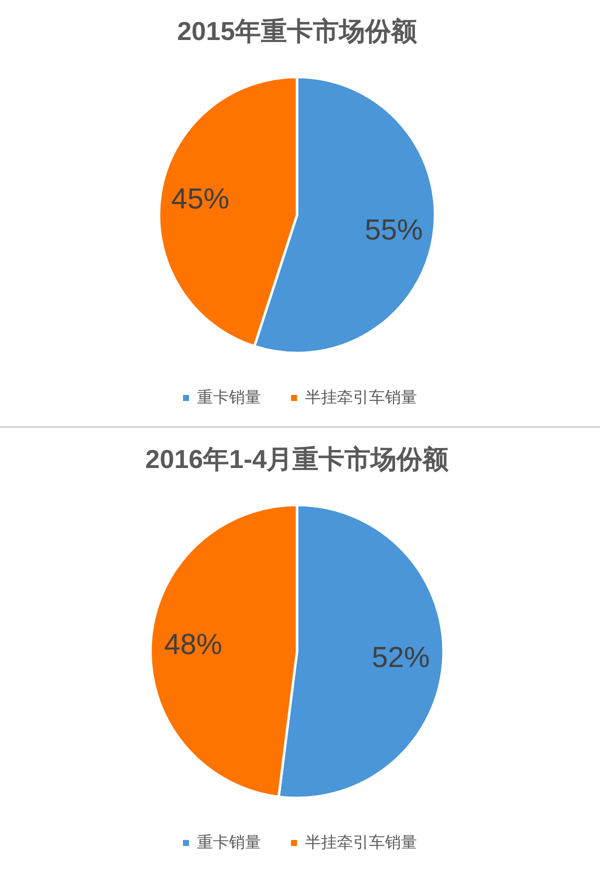 The width and height of the screenshot is (600, 873). Describe the element at coordinates (193, 644) in the screenshot. I see `data-label: 48%` at that location.